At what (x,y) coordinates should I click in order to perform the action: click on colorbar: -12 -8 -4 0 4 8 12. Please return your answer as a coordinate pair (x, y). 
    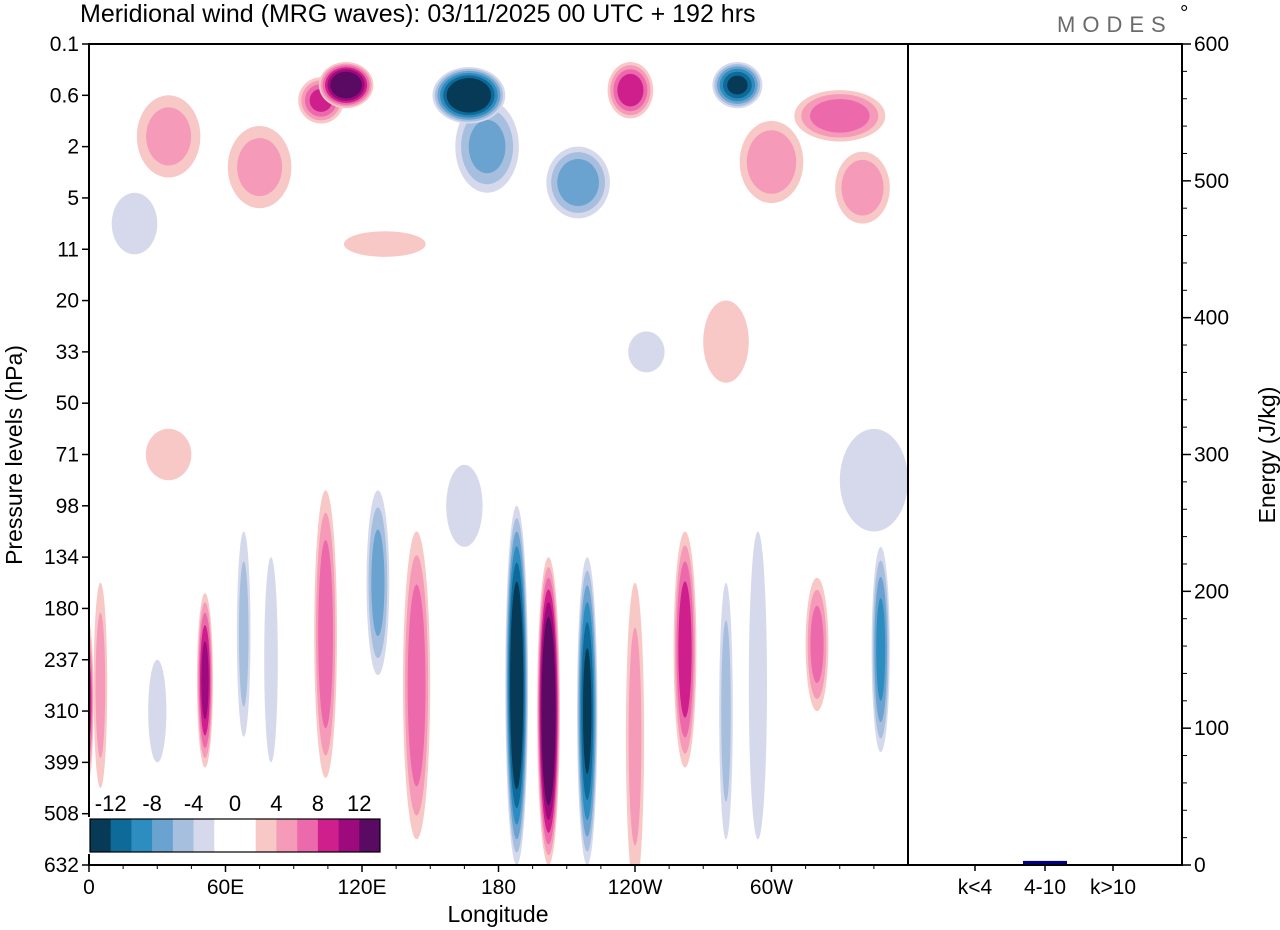
    Looking at the image, I should click on (235, 822).